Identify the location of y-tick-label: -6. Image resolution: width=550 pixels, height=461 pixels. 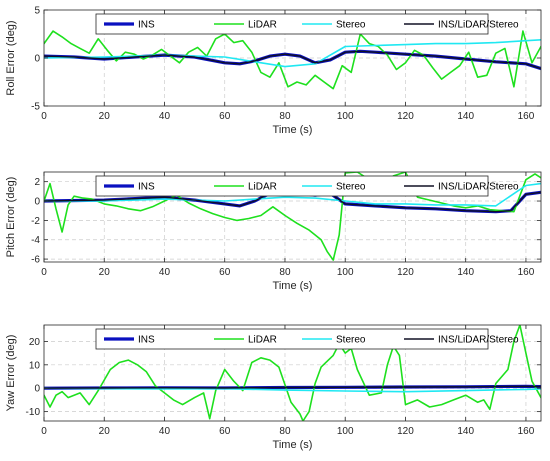
(35, 260).